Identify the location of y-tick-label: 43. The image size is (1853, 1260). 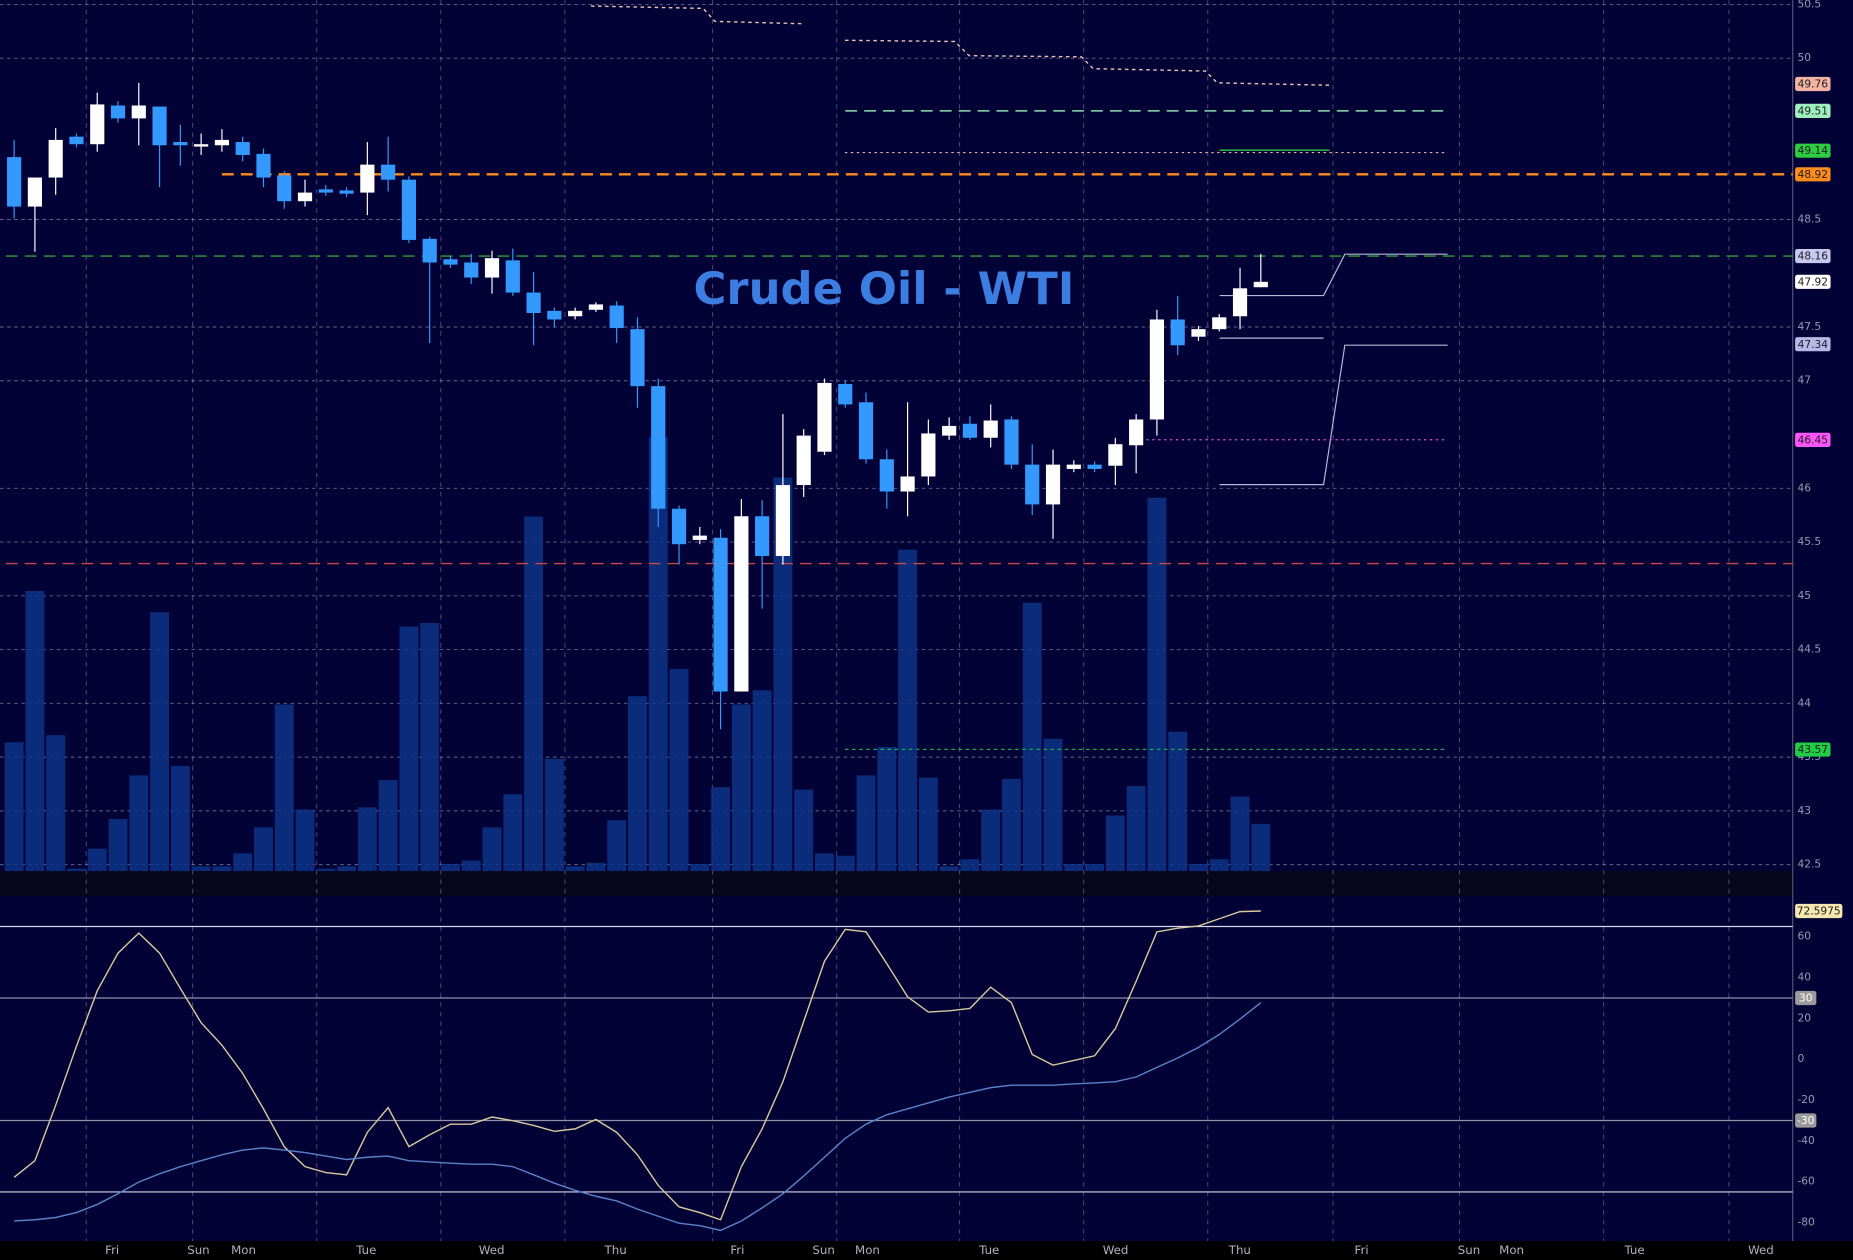
(1804, 810).